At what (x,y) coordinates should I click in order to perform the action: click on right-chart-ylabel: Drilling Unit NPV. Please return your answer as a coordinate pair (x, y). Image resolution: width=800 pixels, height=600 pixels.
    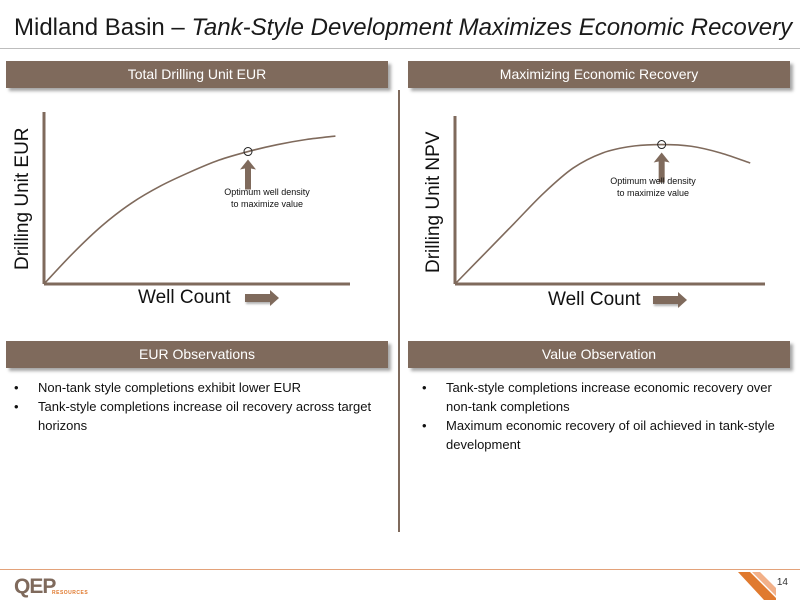
    Looking at the image, I should click on (433, 202).